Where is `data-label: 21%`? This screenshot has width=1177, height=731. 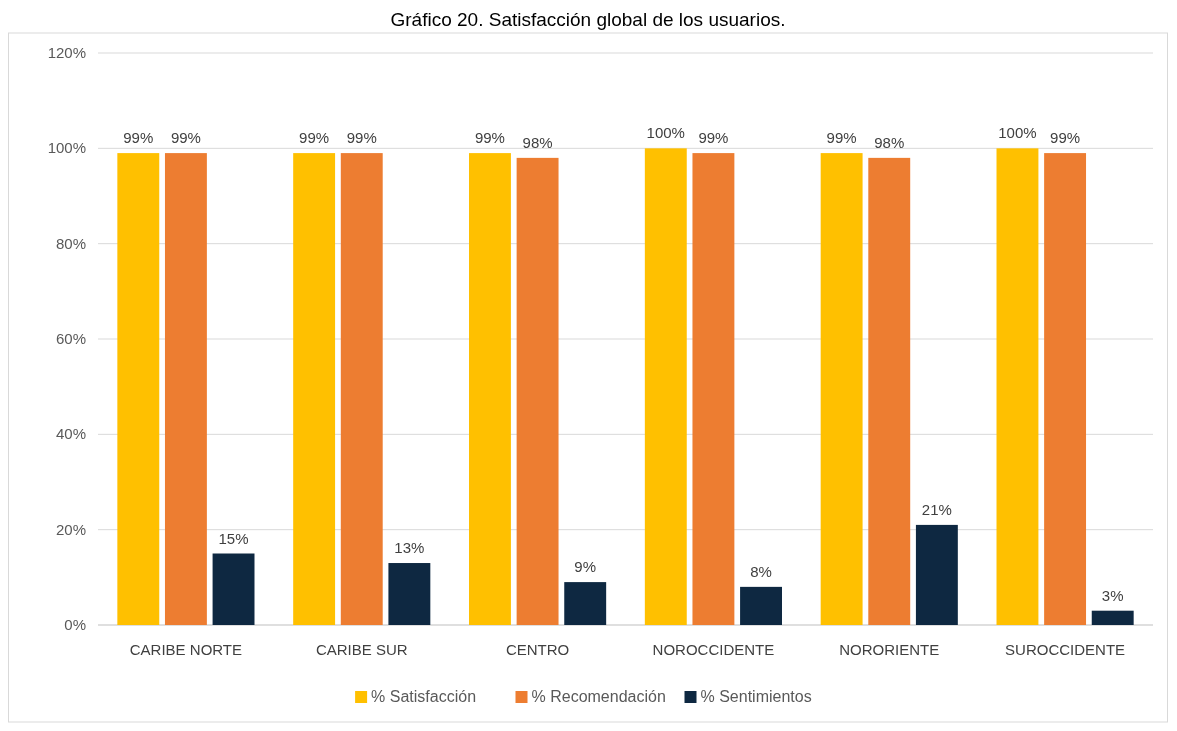 data-label: 21% is located at coordinates (936, 509).